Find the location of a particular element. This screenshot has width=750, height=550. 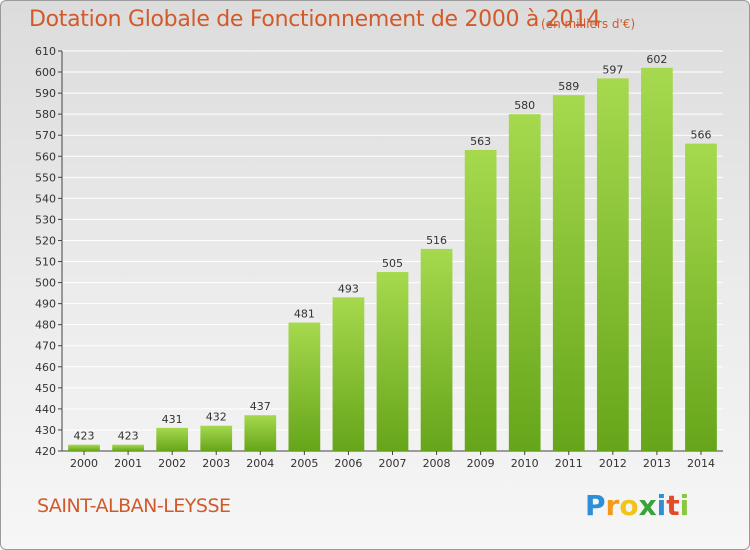

x-tick-label-2009: 2009 is located at coordinates (481, 463).